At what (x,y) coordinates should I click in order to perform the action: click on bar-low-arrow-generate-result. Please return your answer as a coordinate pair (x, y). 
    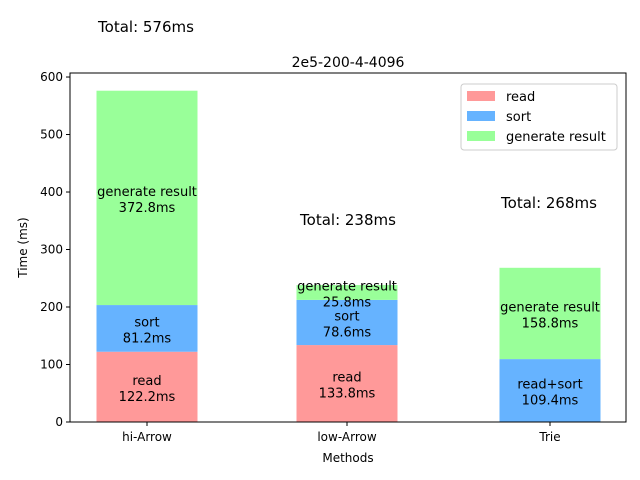
    Looking at the image, I should click on (347, 292).